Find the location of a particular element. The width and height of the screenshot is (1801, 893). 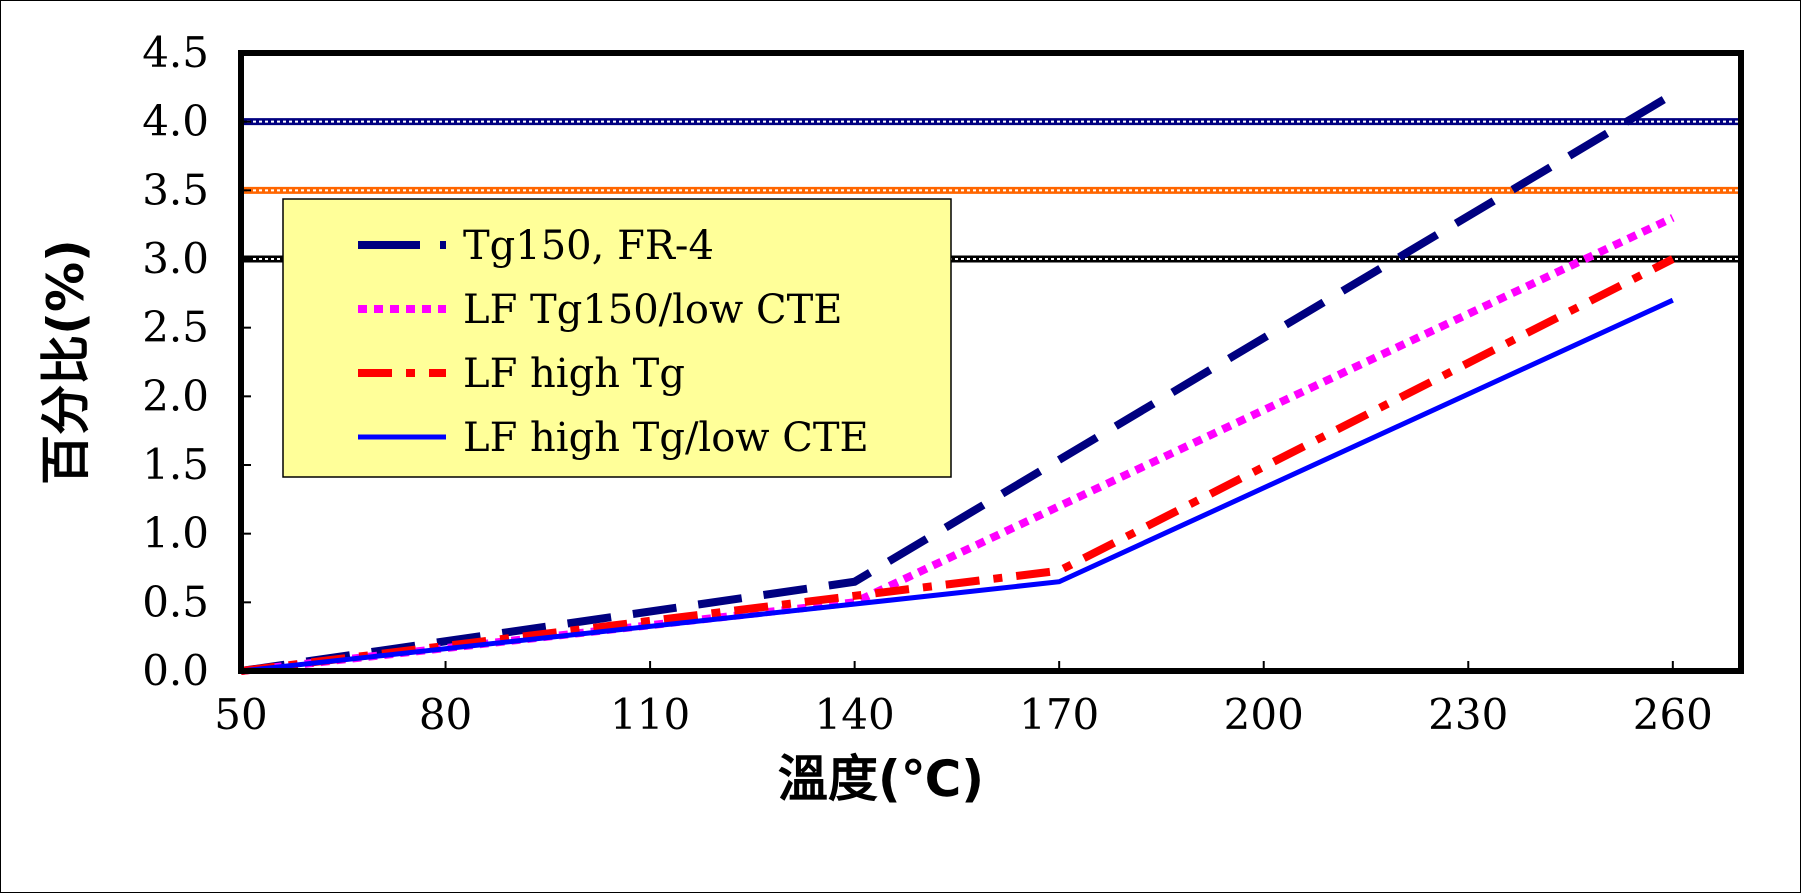

legend-label-2: LF high Tg is located at coordinates (574, 374).